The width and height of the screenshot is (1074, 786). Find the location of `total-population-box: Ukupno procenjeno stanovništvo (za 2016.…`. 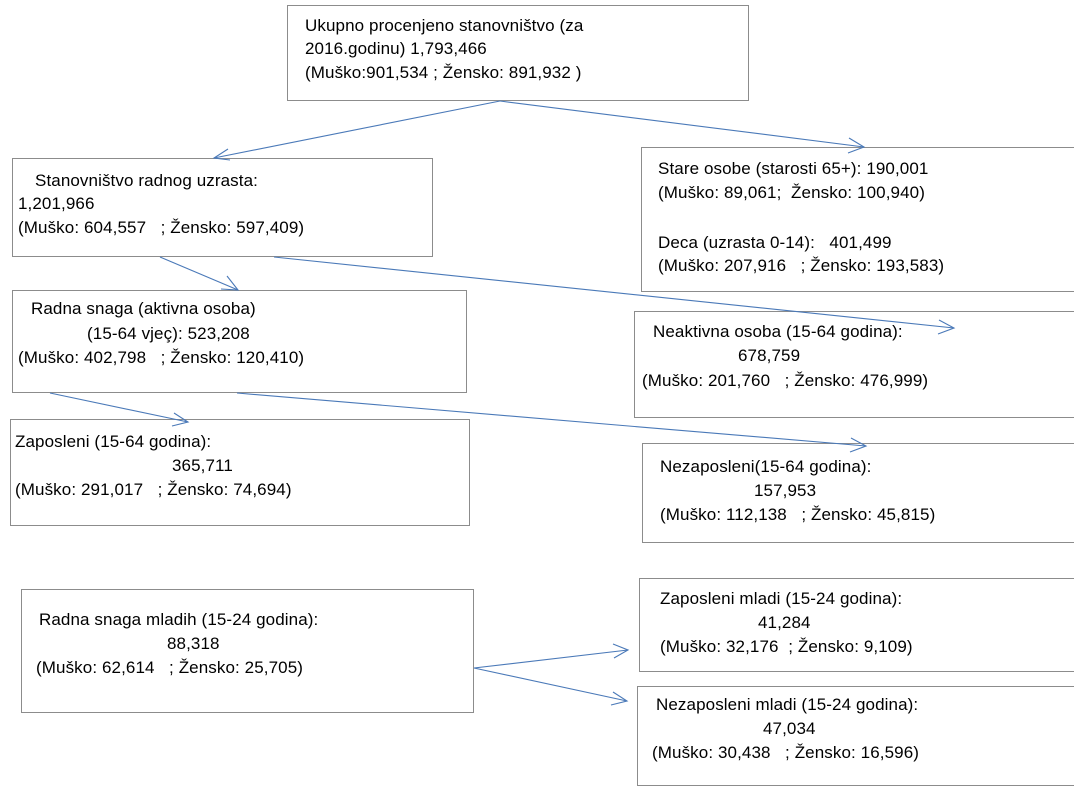

total-population-box: Ukupno procenjeno stanovništvo (za 2016.… is located at coordinates (518, 53).